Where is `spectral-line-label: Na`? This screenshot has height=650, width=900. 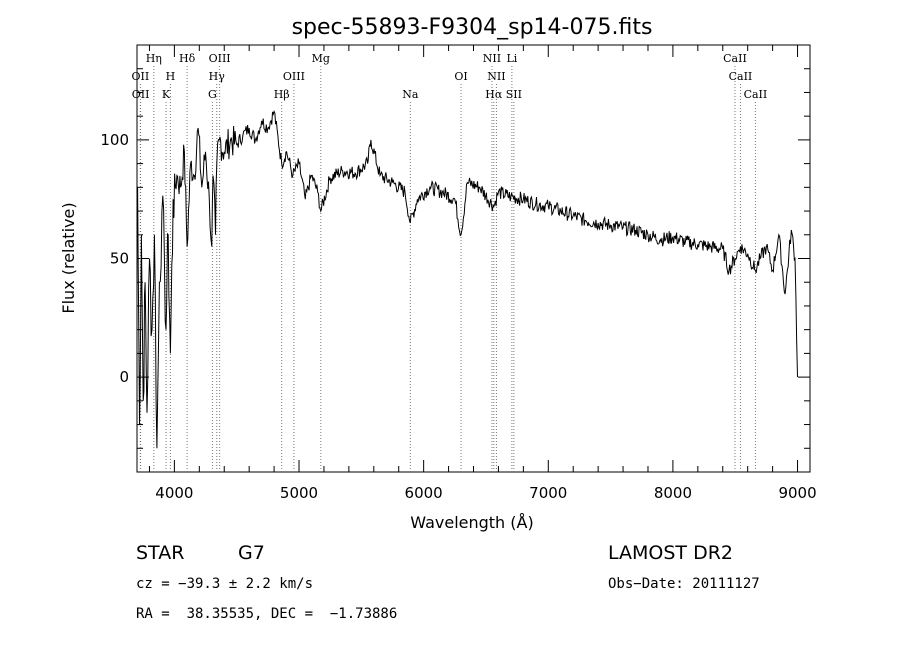
spectral-line-label: Na is located at coordinates (410, 94).